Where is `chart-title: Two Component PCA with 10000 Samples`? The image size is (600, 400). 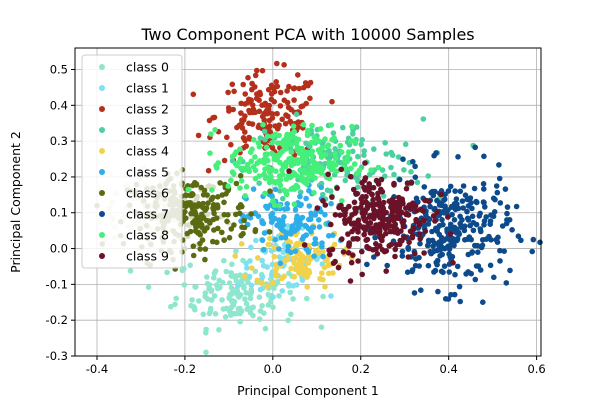
chart-title: Two Component PCA with 10000 Samples is located at coordinates (307, 34).